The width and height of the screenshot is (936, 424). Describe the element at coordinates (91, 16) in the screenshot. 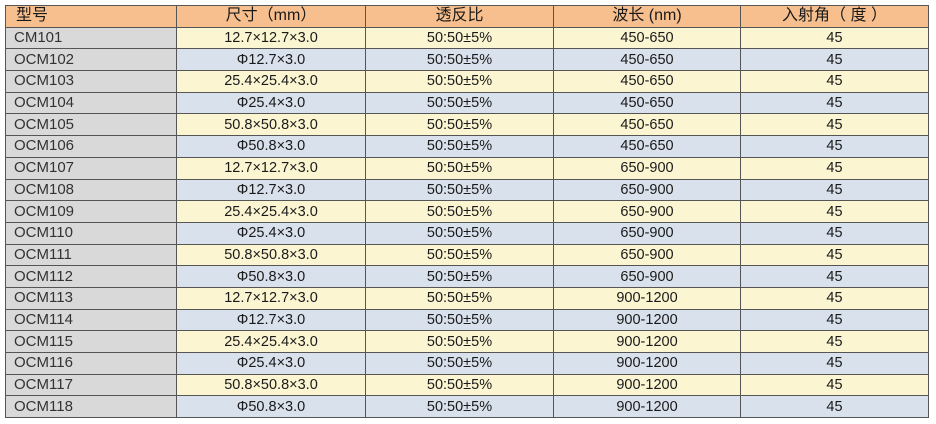

I see `header-model: 型号` at that location.